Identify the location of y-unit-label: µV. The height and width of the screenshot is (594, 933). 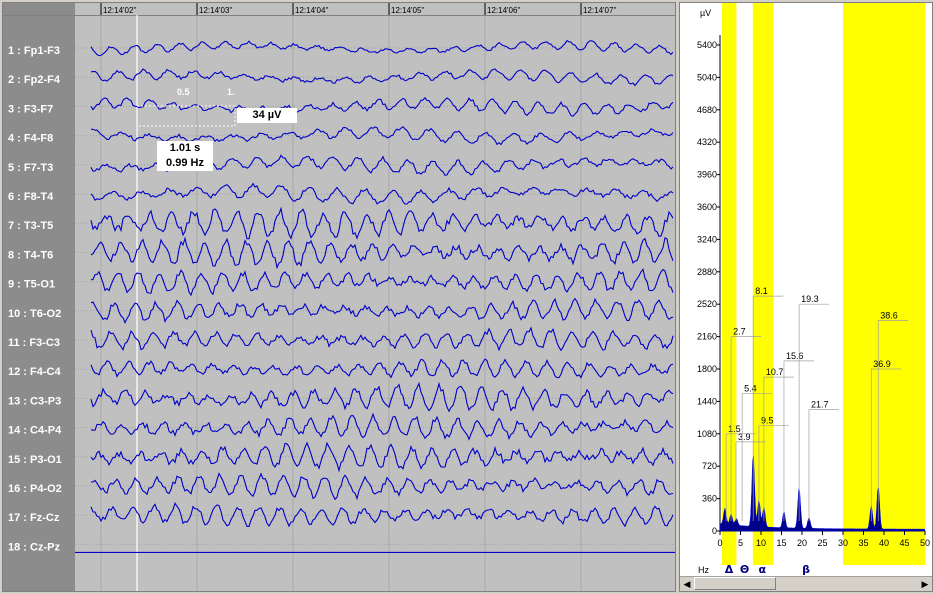
(705, 13).